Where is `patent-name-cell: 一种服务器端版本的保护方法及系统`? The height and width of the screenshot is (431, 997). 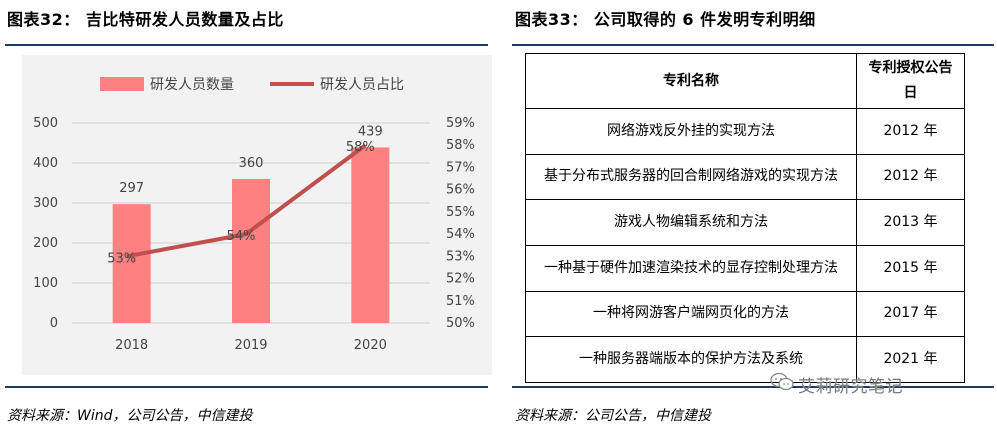
patent-name-cell: 一种服务器端版本的保护方法及系统 is located at coordinates (691, 359).